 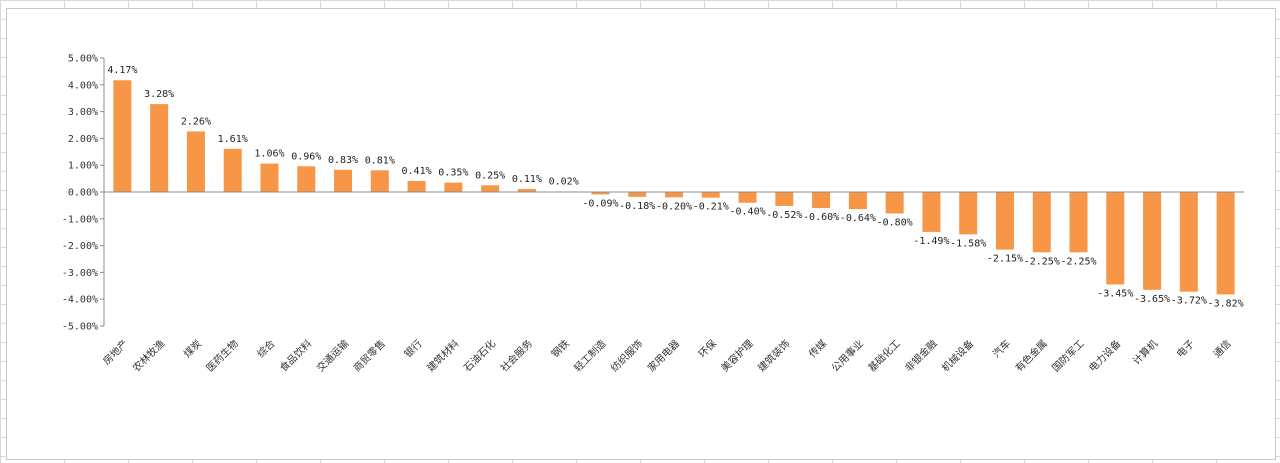 What do you see at coordinates (847, 355) in the screenshot?
I see `category-label: 公用事业` at bounding box center [847, 355].